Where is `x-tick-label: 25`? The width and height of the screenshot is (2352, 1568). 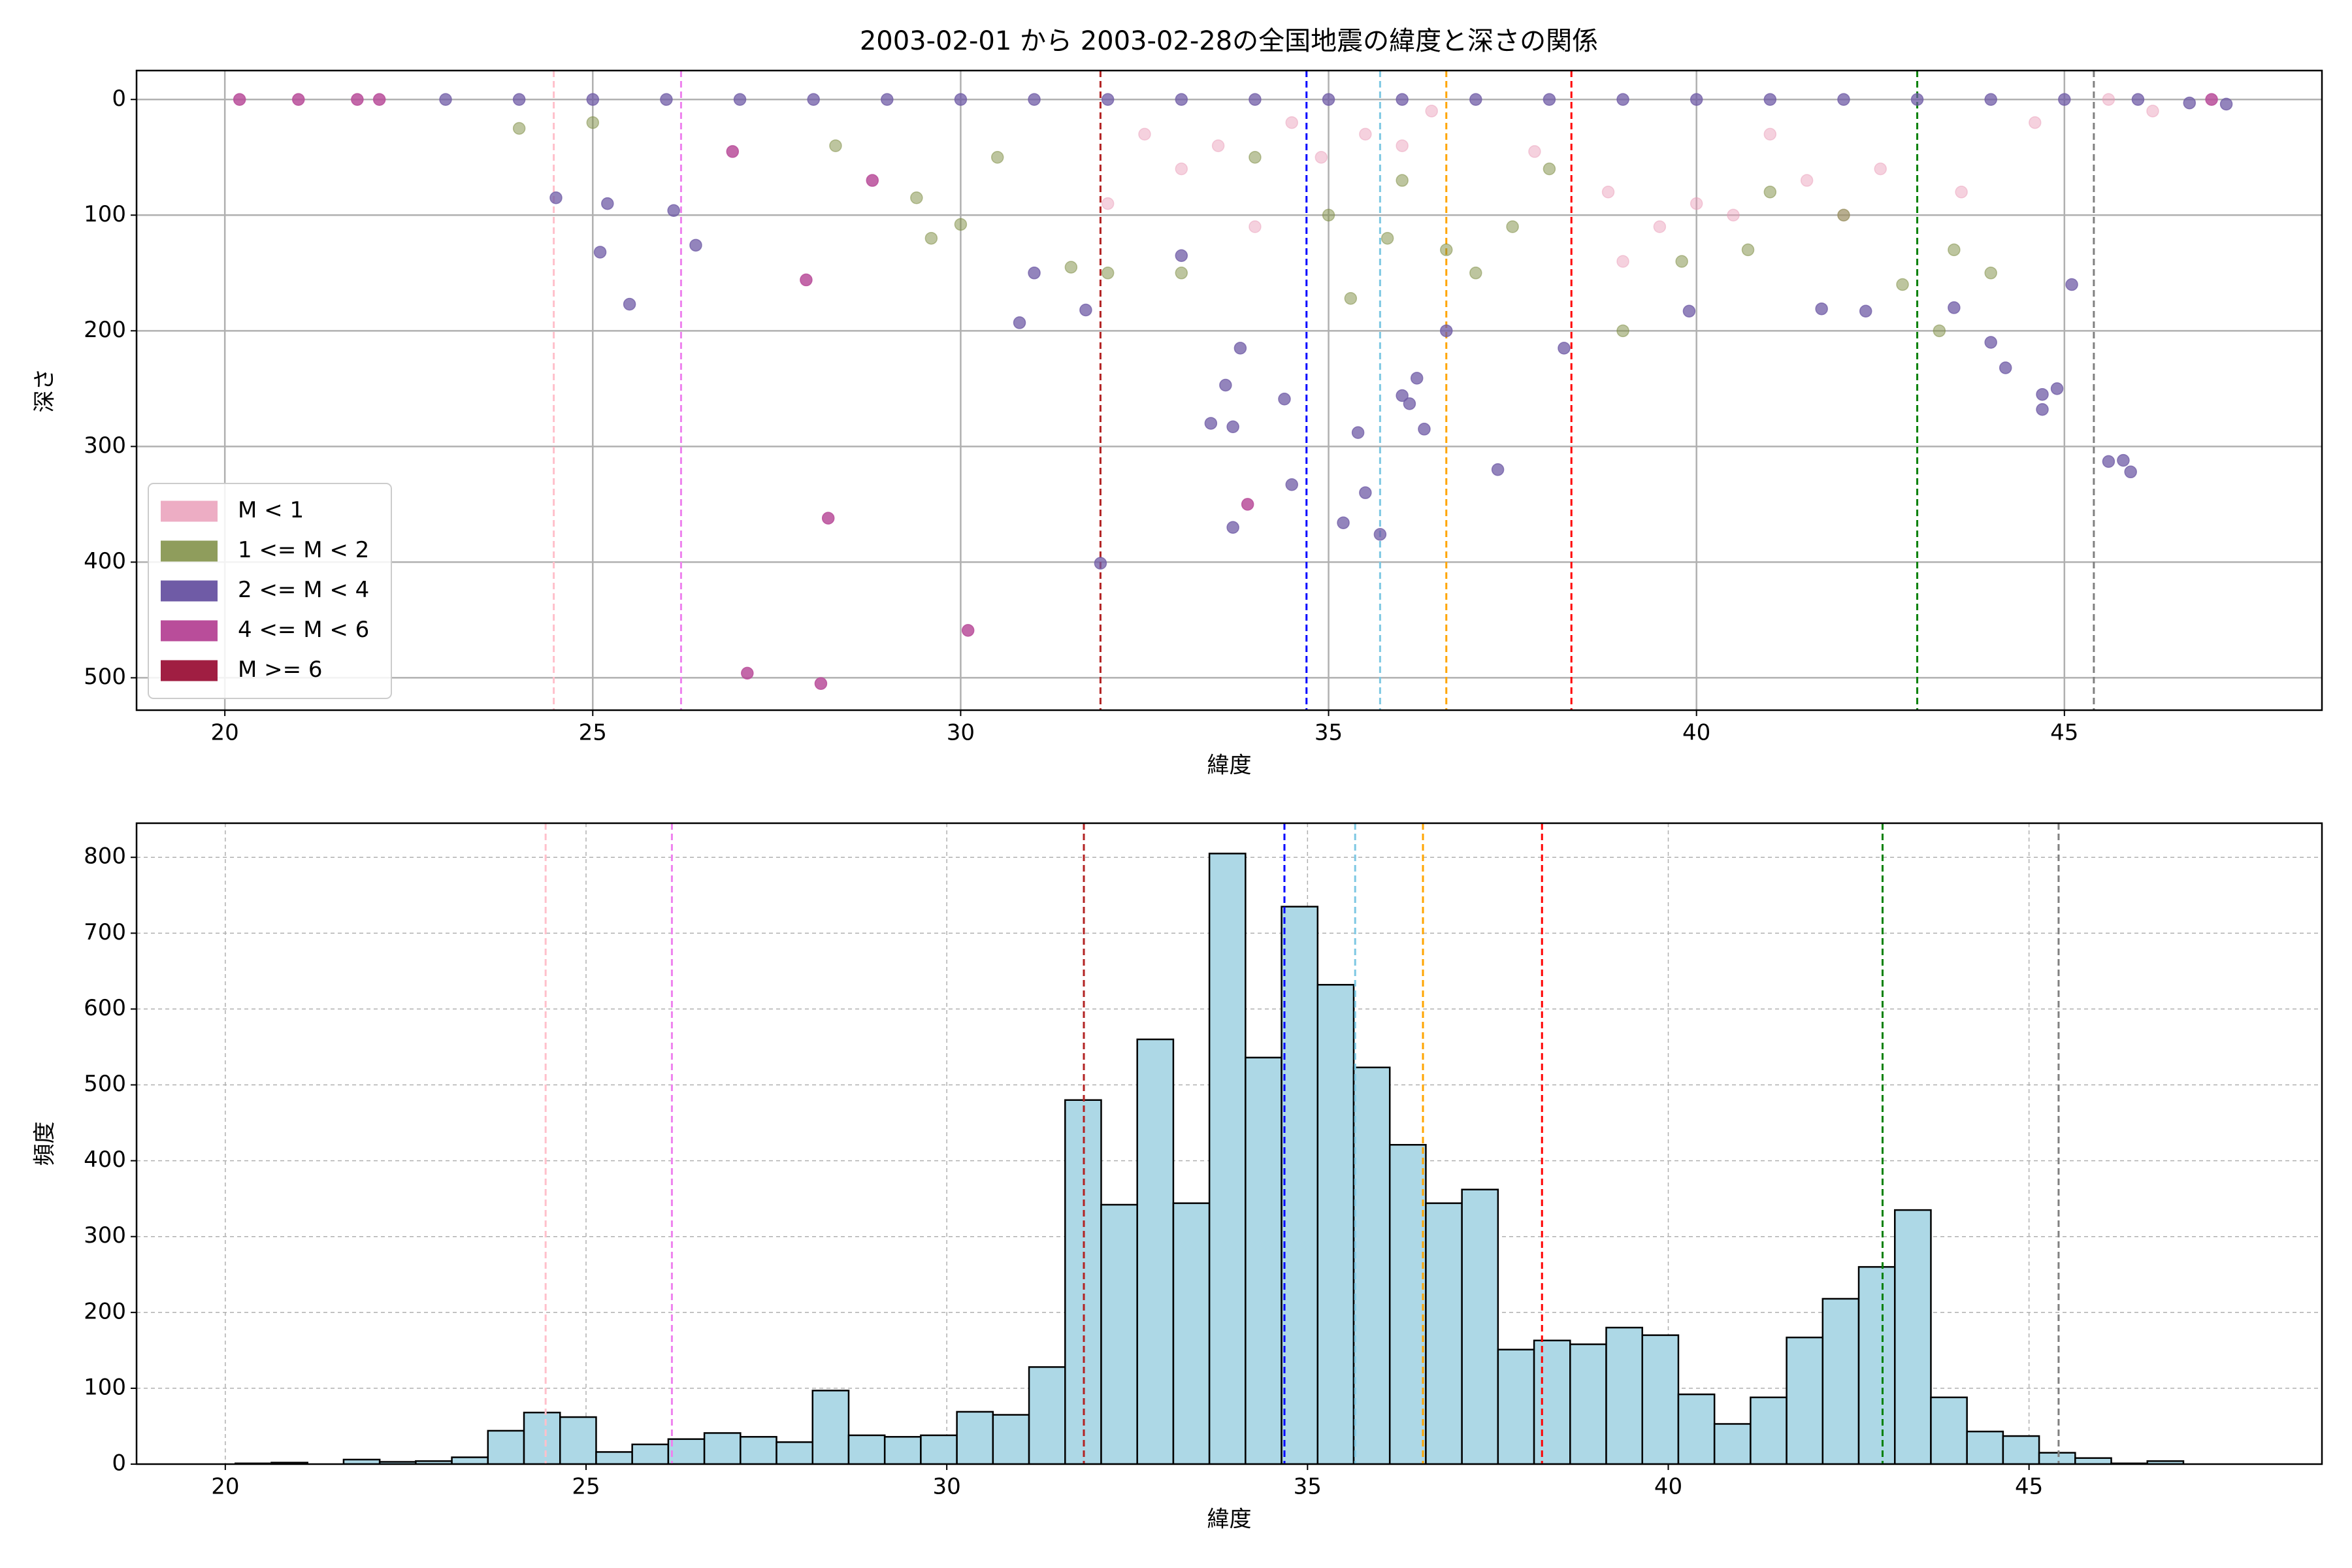
x-tick-label: 25 is located at coordinates (593, 733).